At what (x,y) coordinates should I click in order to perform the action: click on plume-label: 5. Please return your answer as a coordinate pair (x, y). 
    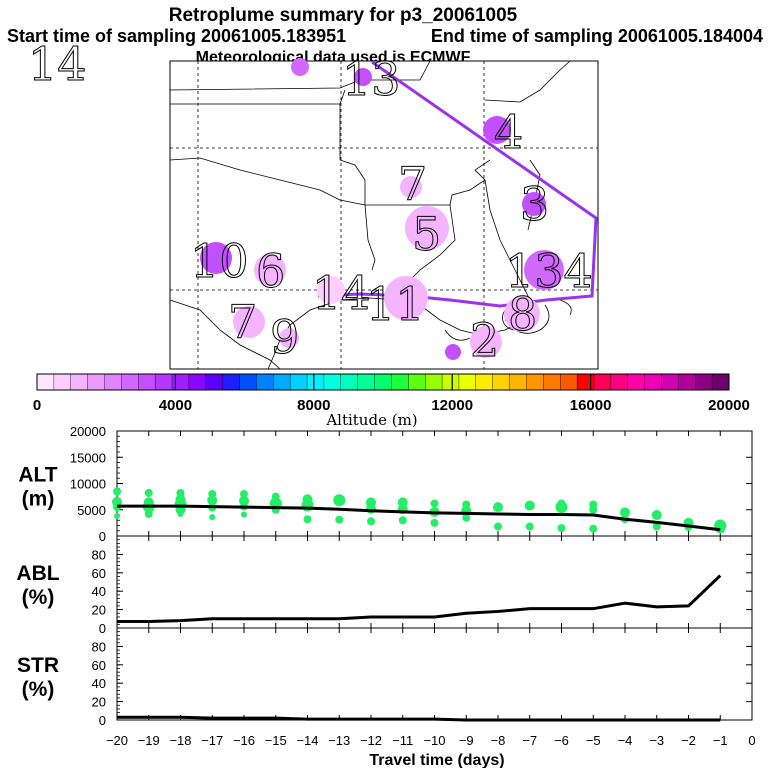
    Looking at the image, I should click on (426, 234).